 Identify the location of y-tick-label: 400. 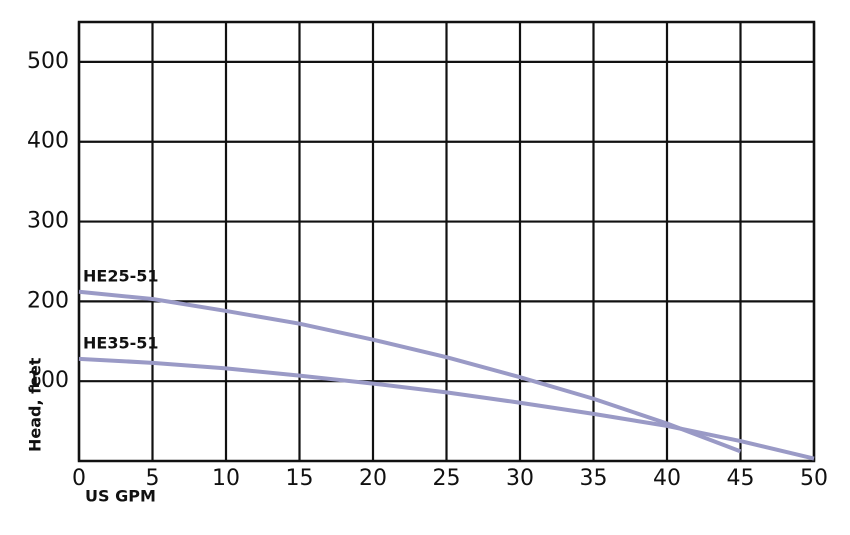
(48, 141).